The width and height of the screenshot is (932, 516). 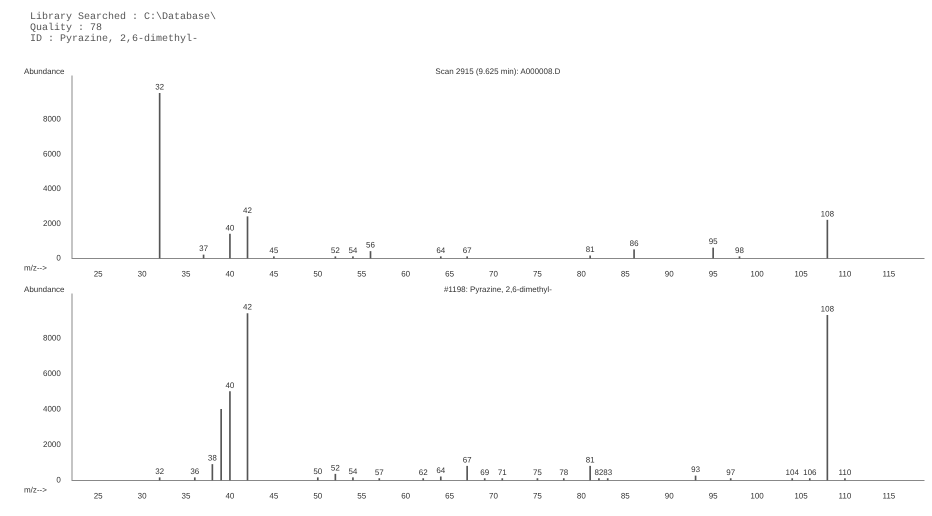 What do you see at coordinates (696, 469) in the screenshot?
I see `annotation: 93` at bounding box center [696, 469].